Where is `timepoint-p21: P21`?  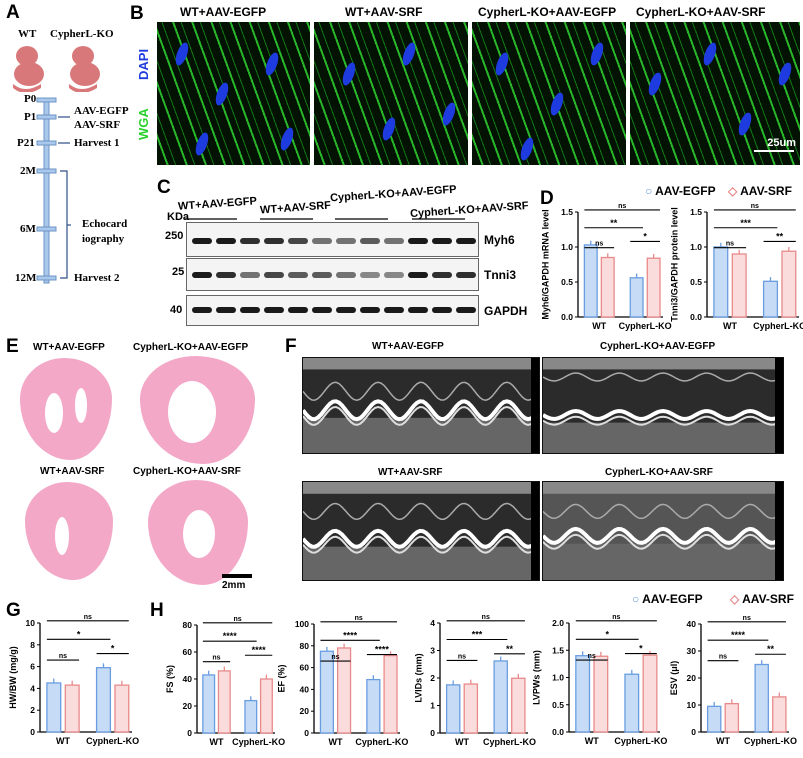
timepoint-p21: P21 is located at coordinates (26, 143).